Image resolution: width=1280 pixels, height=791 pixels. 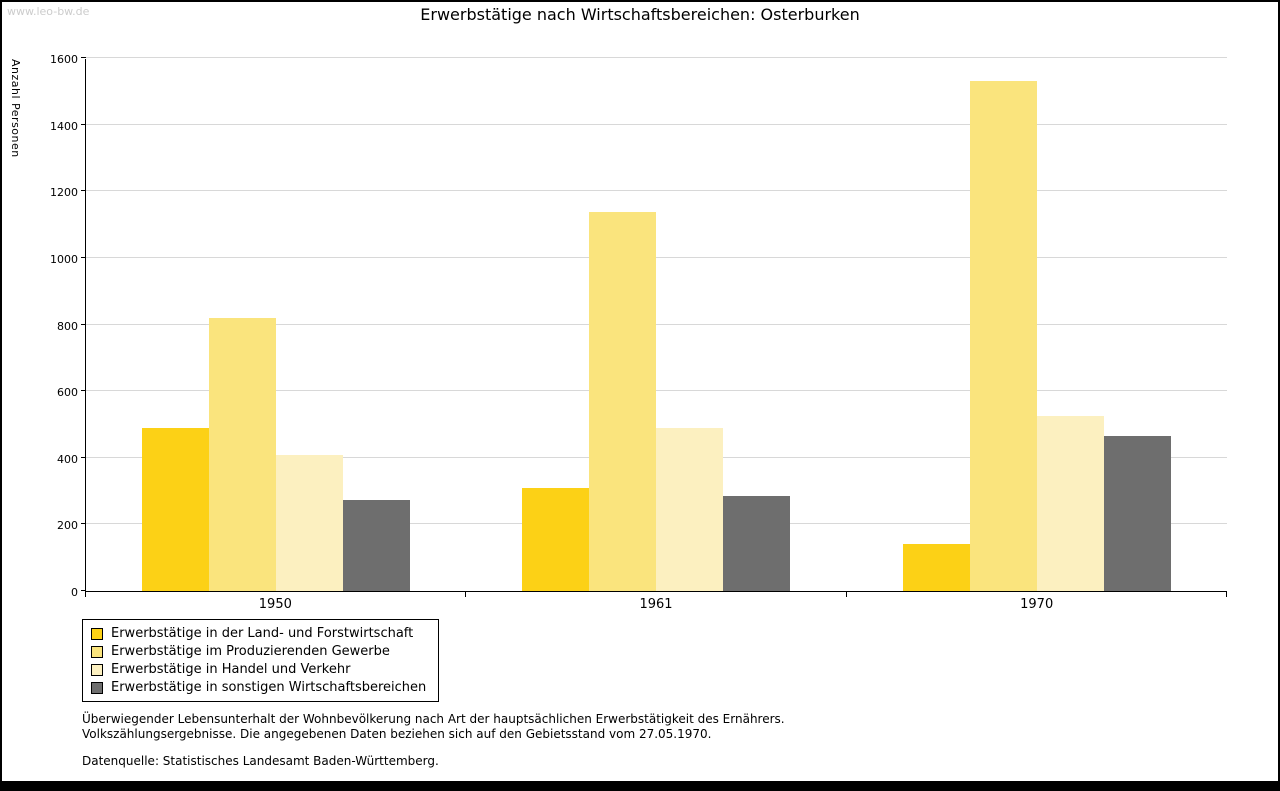 I want to click on legend-item: Erwerbstätige im Produzierenden Gewerbe, so click(x=258, y=651).